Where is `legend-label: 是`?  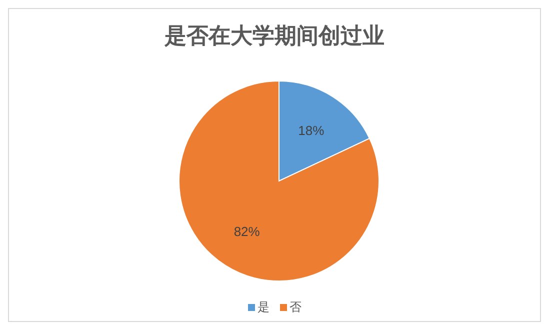
legend-label: 是 is located at coordinates (263, 307).